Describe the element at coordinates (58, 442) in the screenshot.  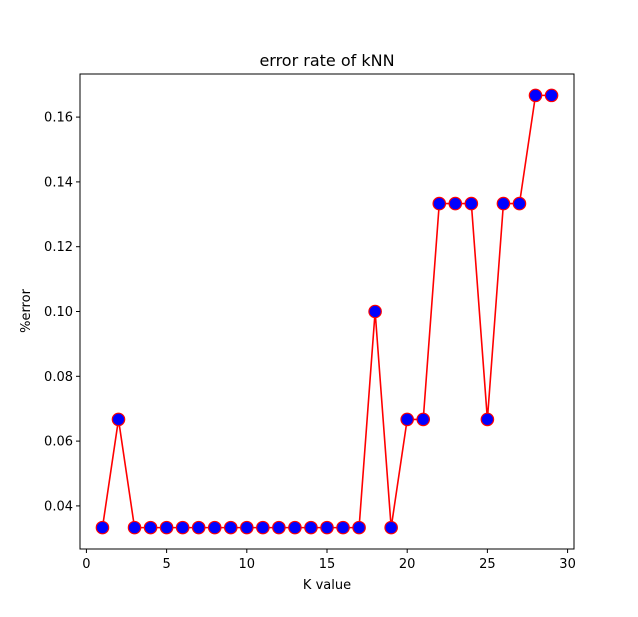
I see `y-tick-label: 0.06` at that location.